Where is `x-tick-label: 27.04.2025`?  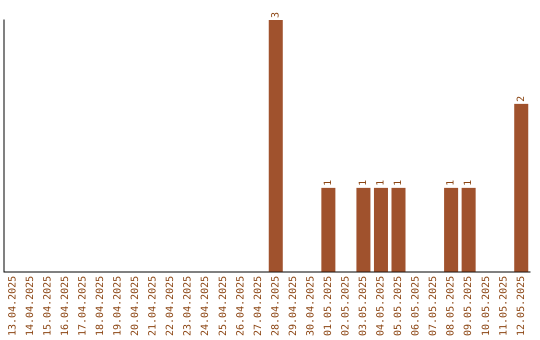 x-tick-label: 27.04.2025 is located at coordinates (258, 306).